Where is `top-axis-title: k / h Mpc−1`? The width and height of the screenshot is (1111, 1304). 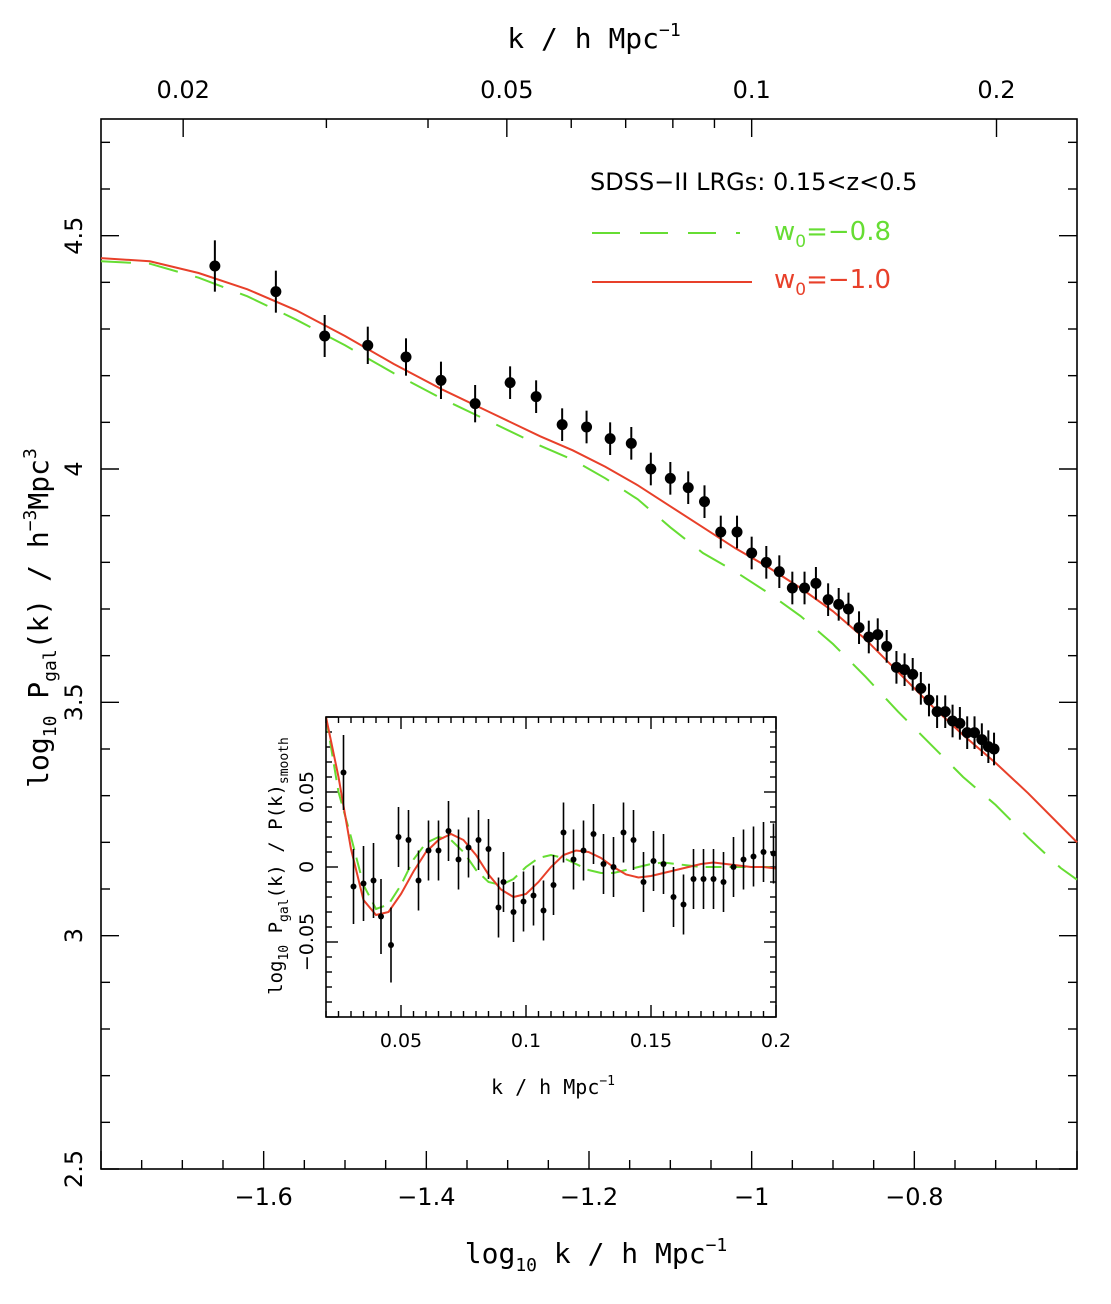
top-axis-title: k / h Mpc−1 is located at coordinates (593, 37).